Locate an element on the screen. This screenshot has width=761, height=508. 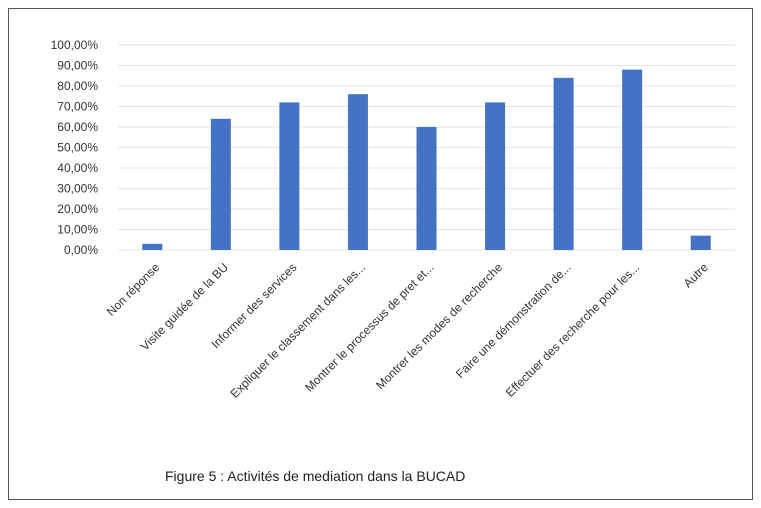
y-tick-label: 20,00% is located at coordinates (77, 209).